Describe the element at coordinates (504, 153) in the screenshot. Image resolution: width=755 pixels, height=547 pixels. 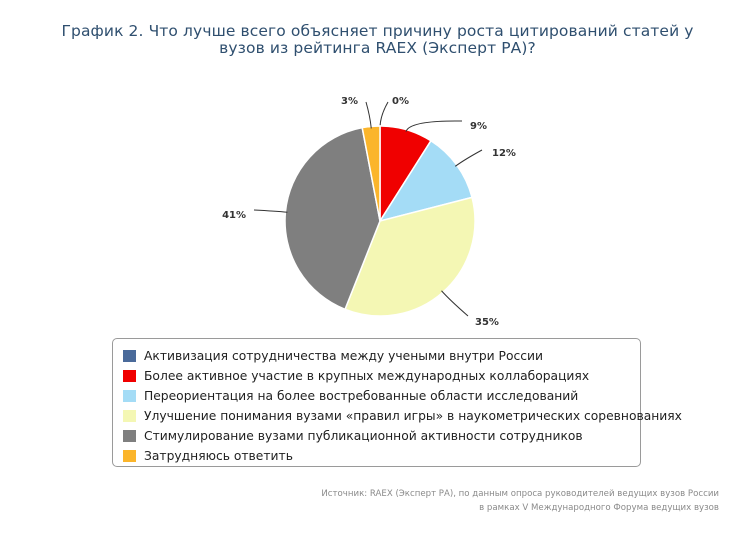
I see `slice-label: 12%` at that location.